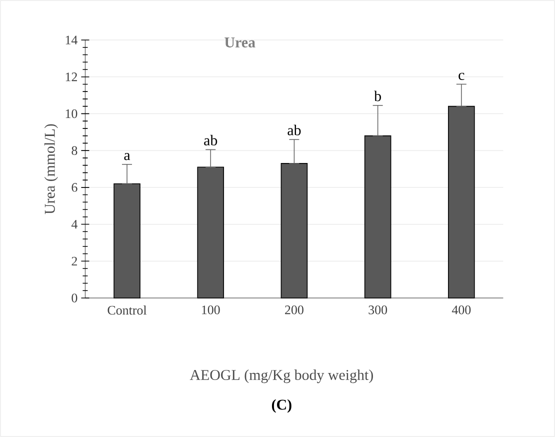 The image size is (555, 437). I want to click on x-tick-label: 200, so click(294, 310).